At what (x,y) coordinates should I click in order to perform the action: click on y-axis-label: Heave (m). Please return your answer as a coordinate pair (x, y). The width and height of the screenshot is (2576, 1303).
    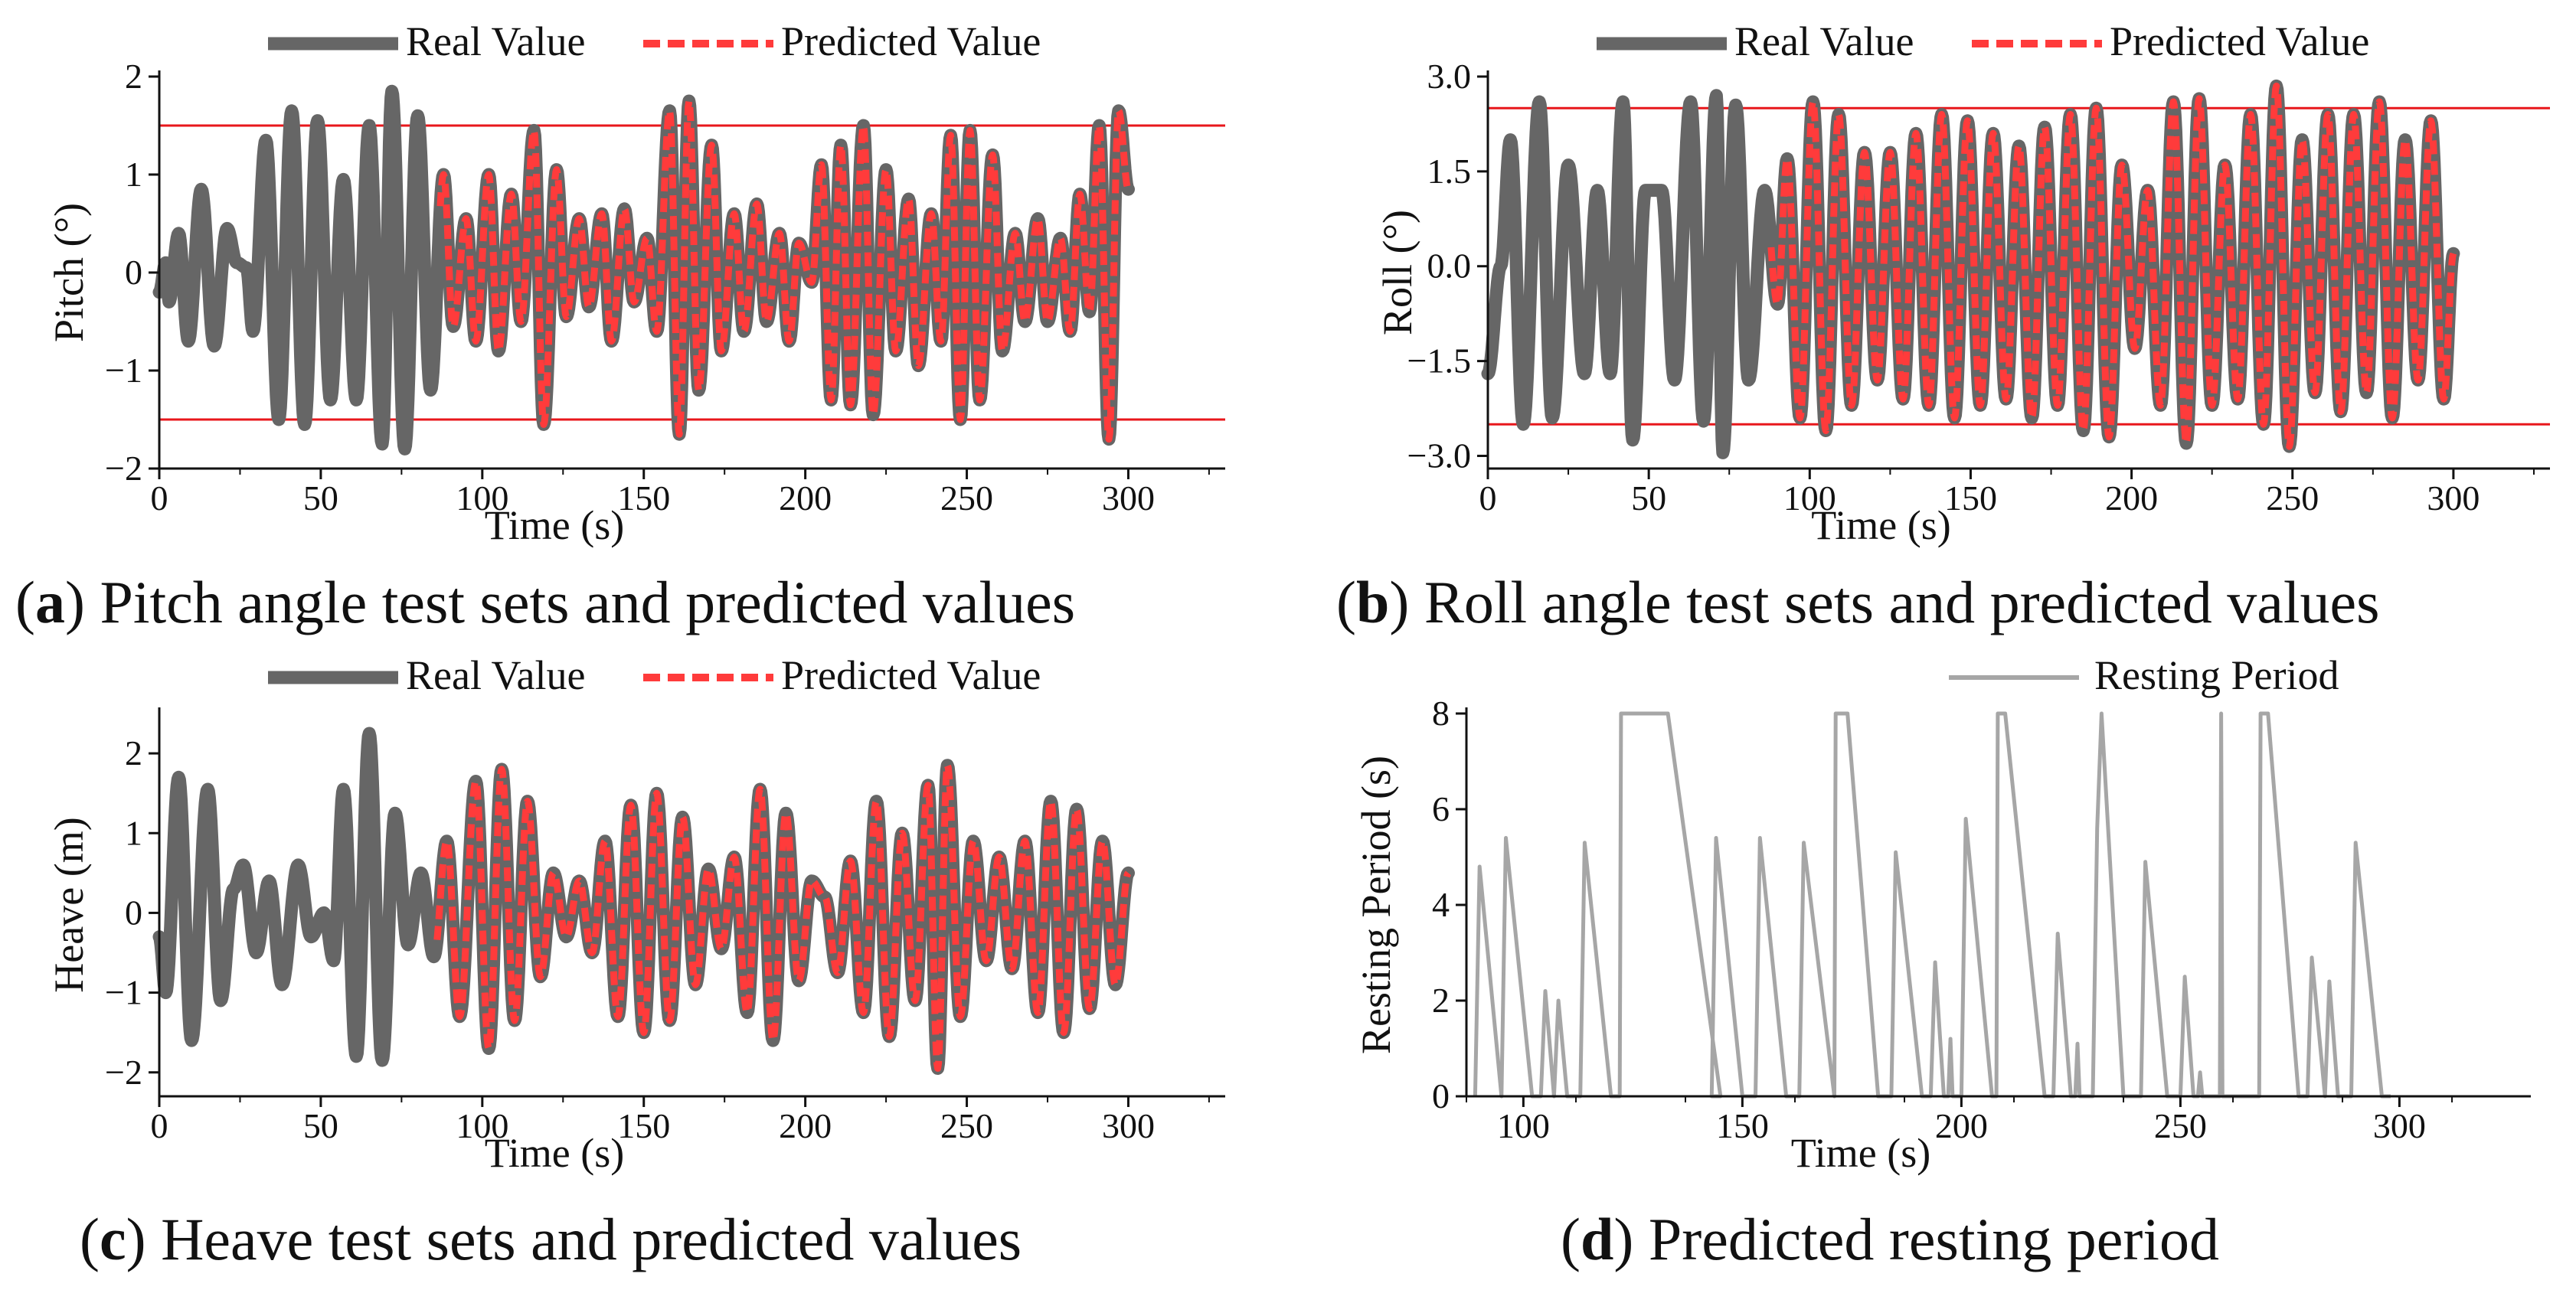
    Looking at the image, I should click on (69, 904).